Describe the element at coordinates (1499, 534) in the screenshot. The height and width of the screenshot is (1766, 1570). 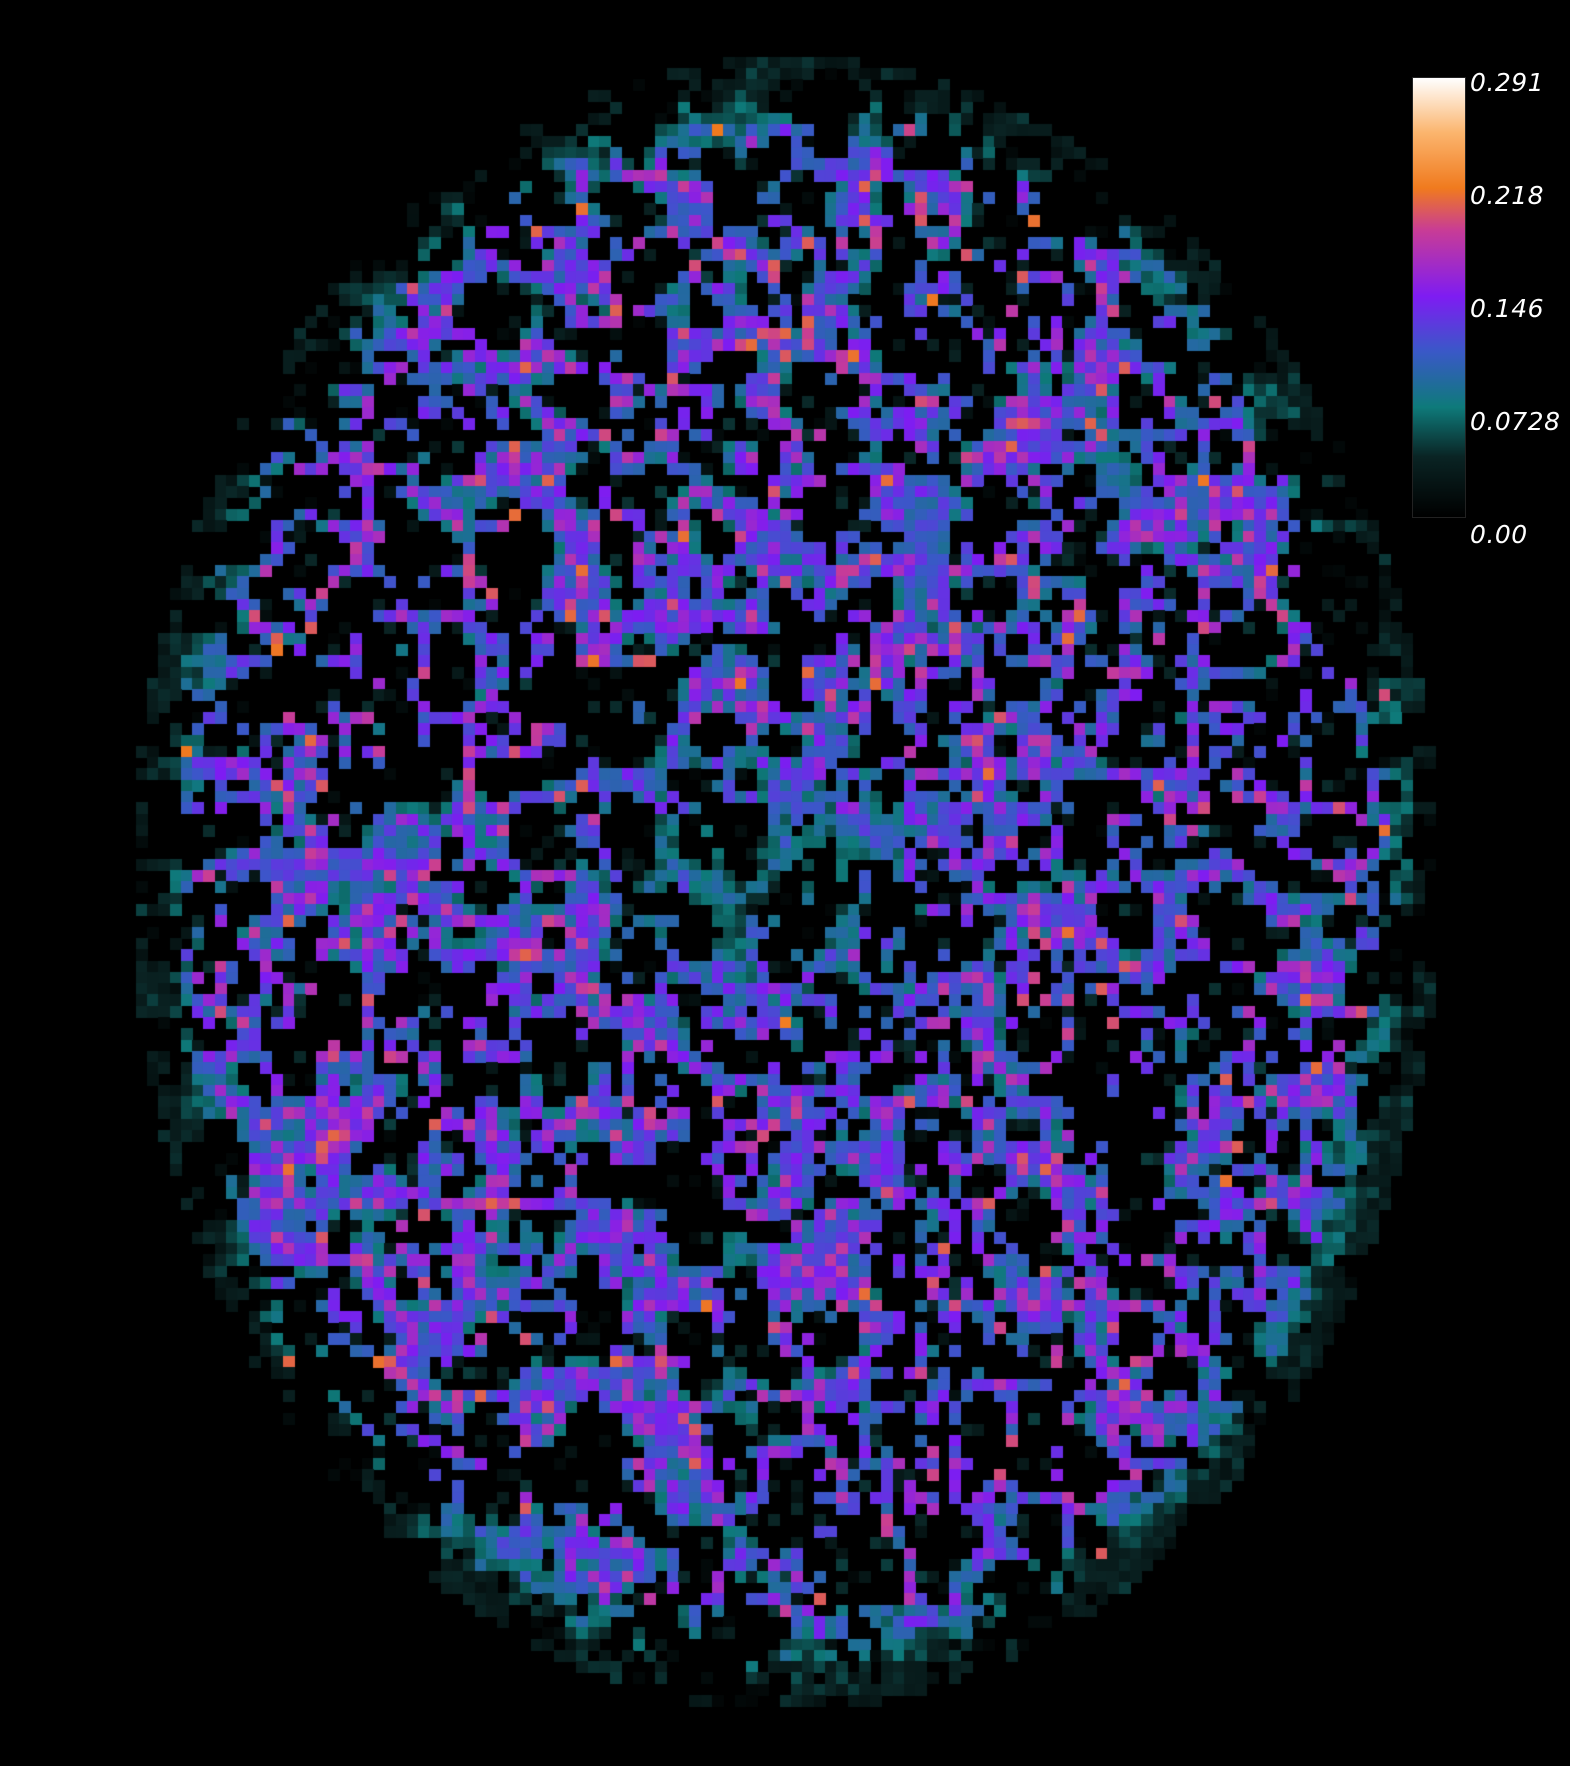
I see `colorbar-min-label: 0.00` at that location.